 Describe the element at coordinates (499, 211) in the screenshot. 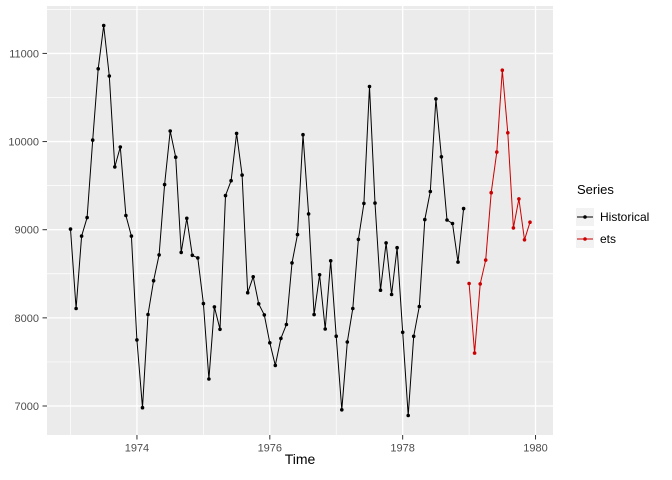

I see `series-ets` at that location.